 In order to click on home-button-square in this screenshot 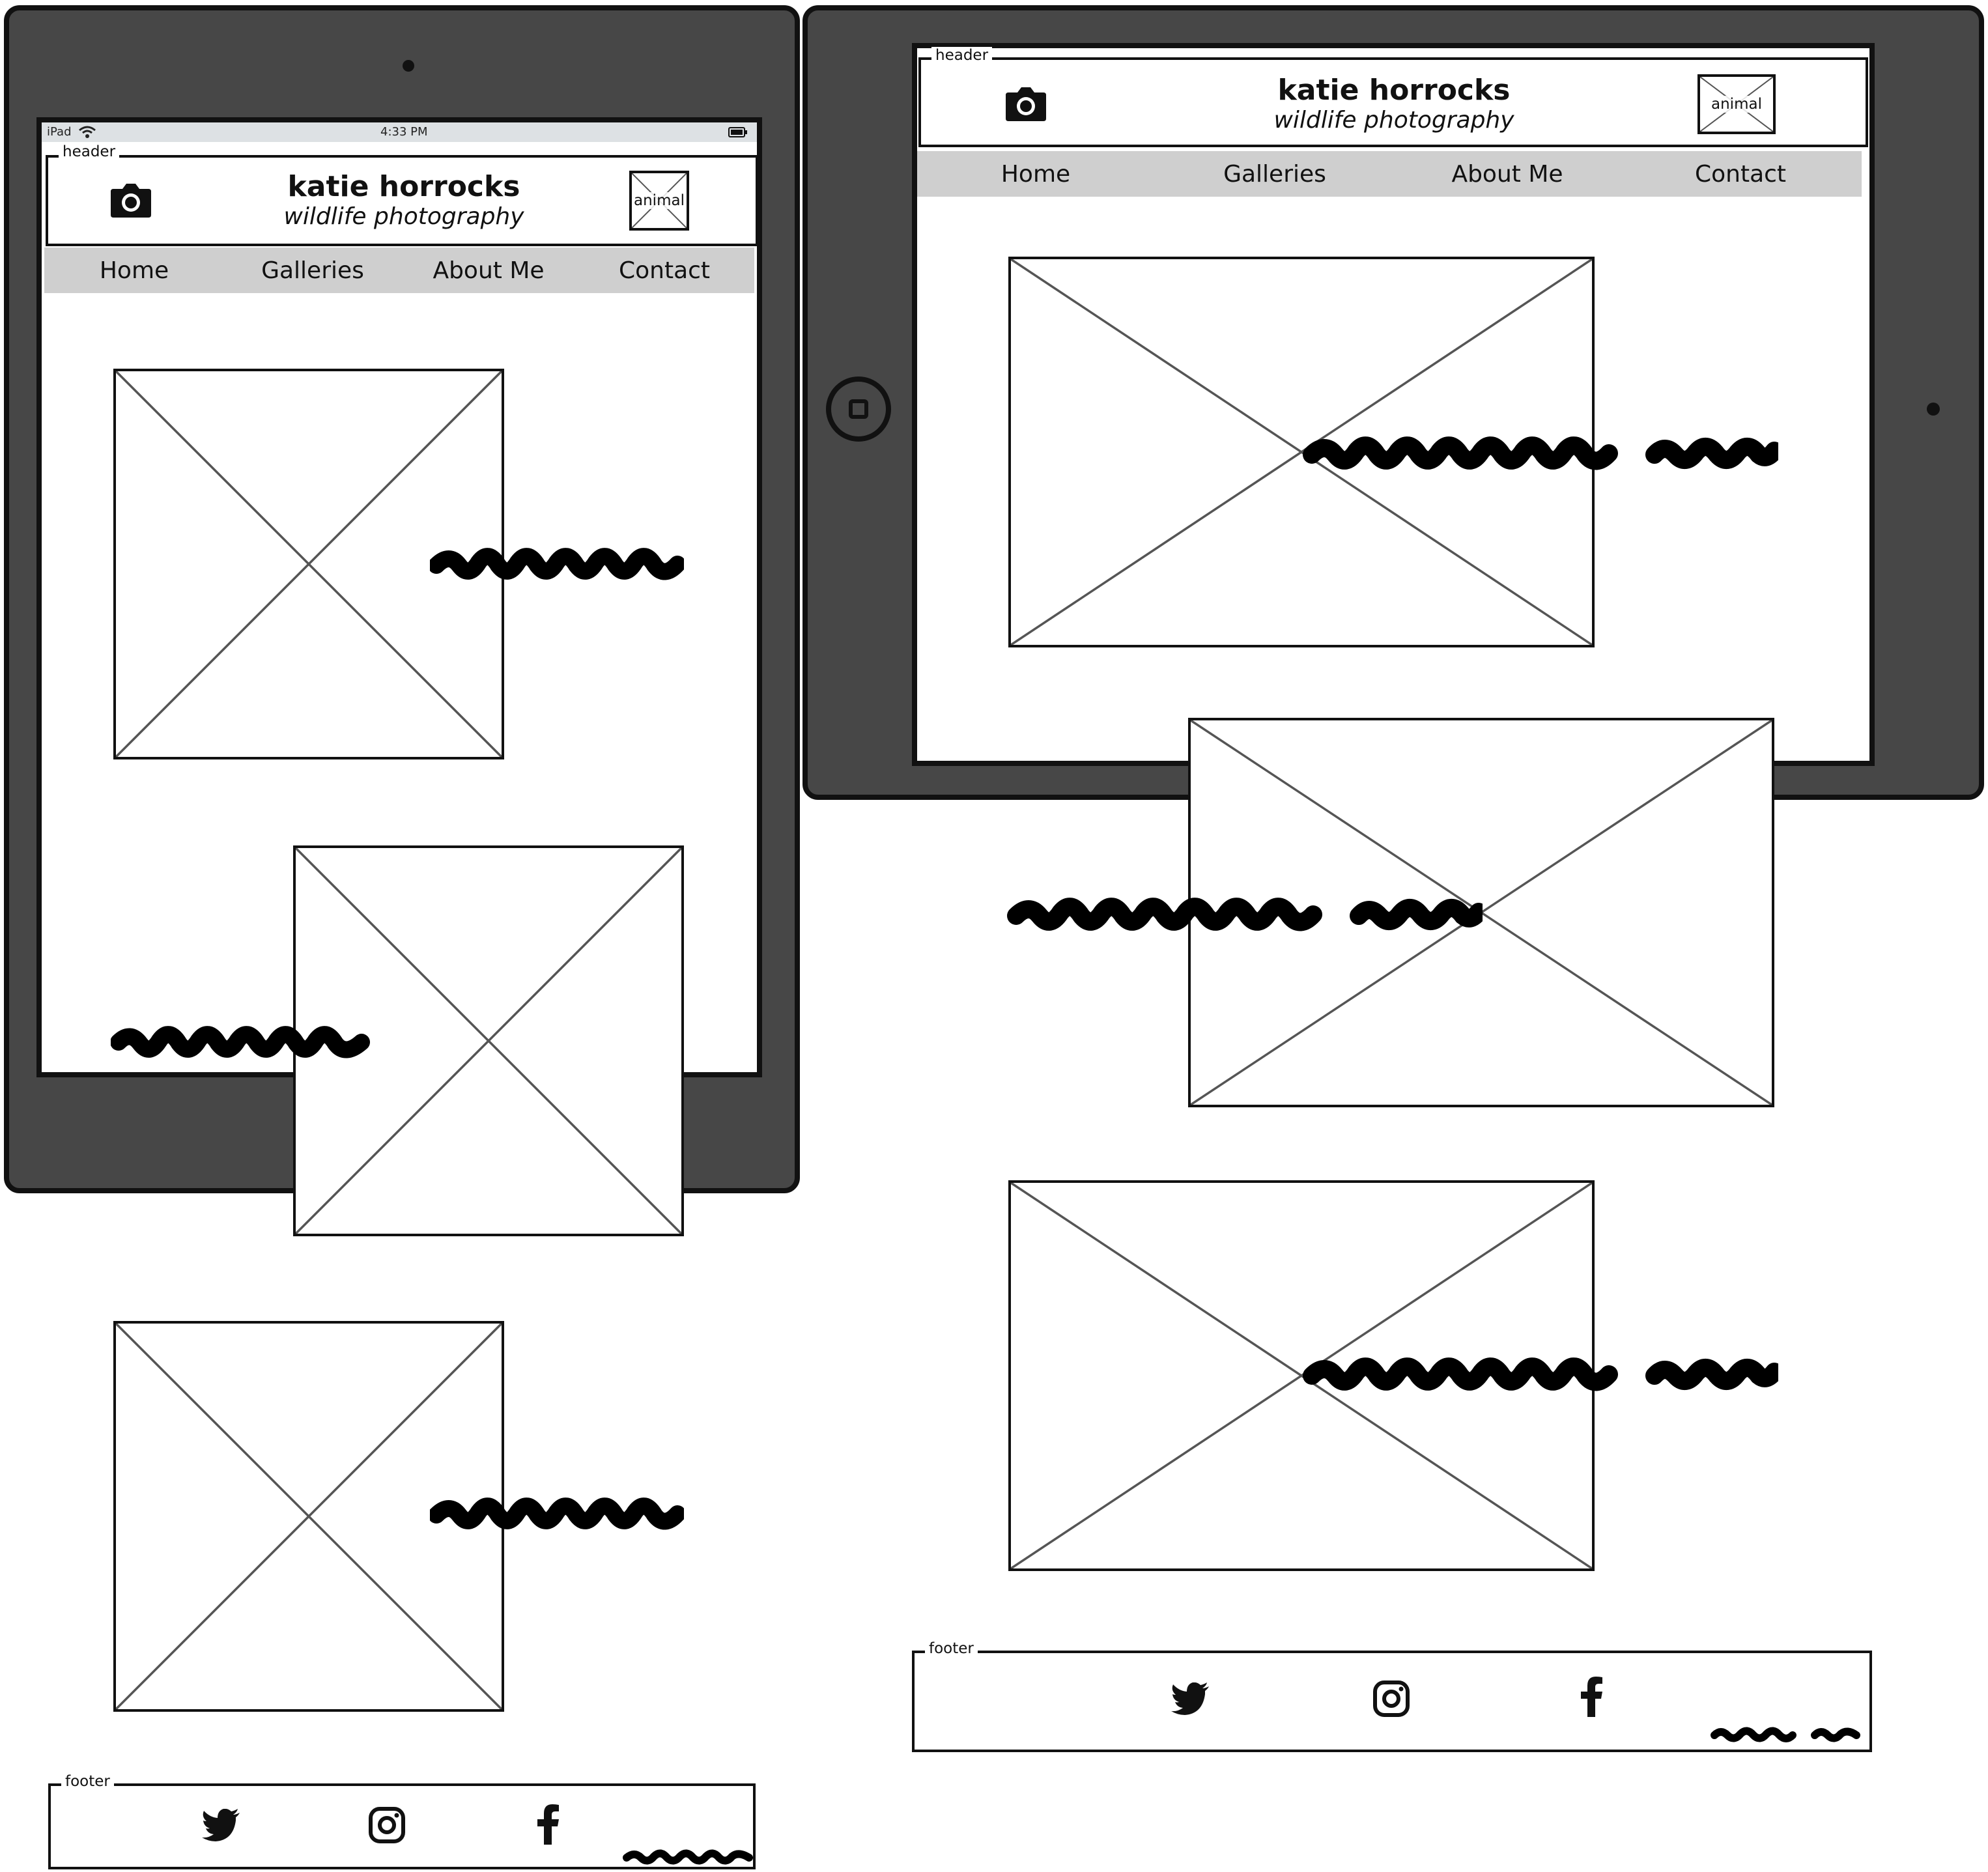, I will do `click(858, 409)`.